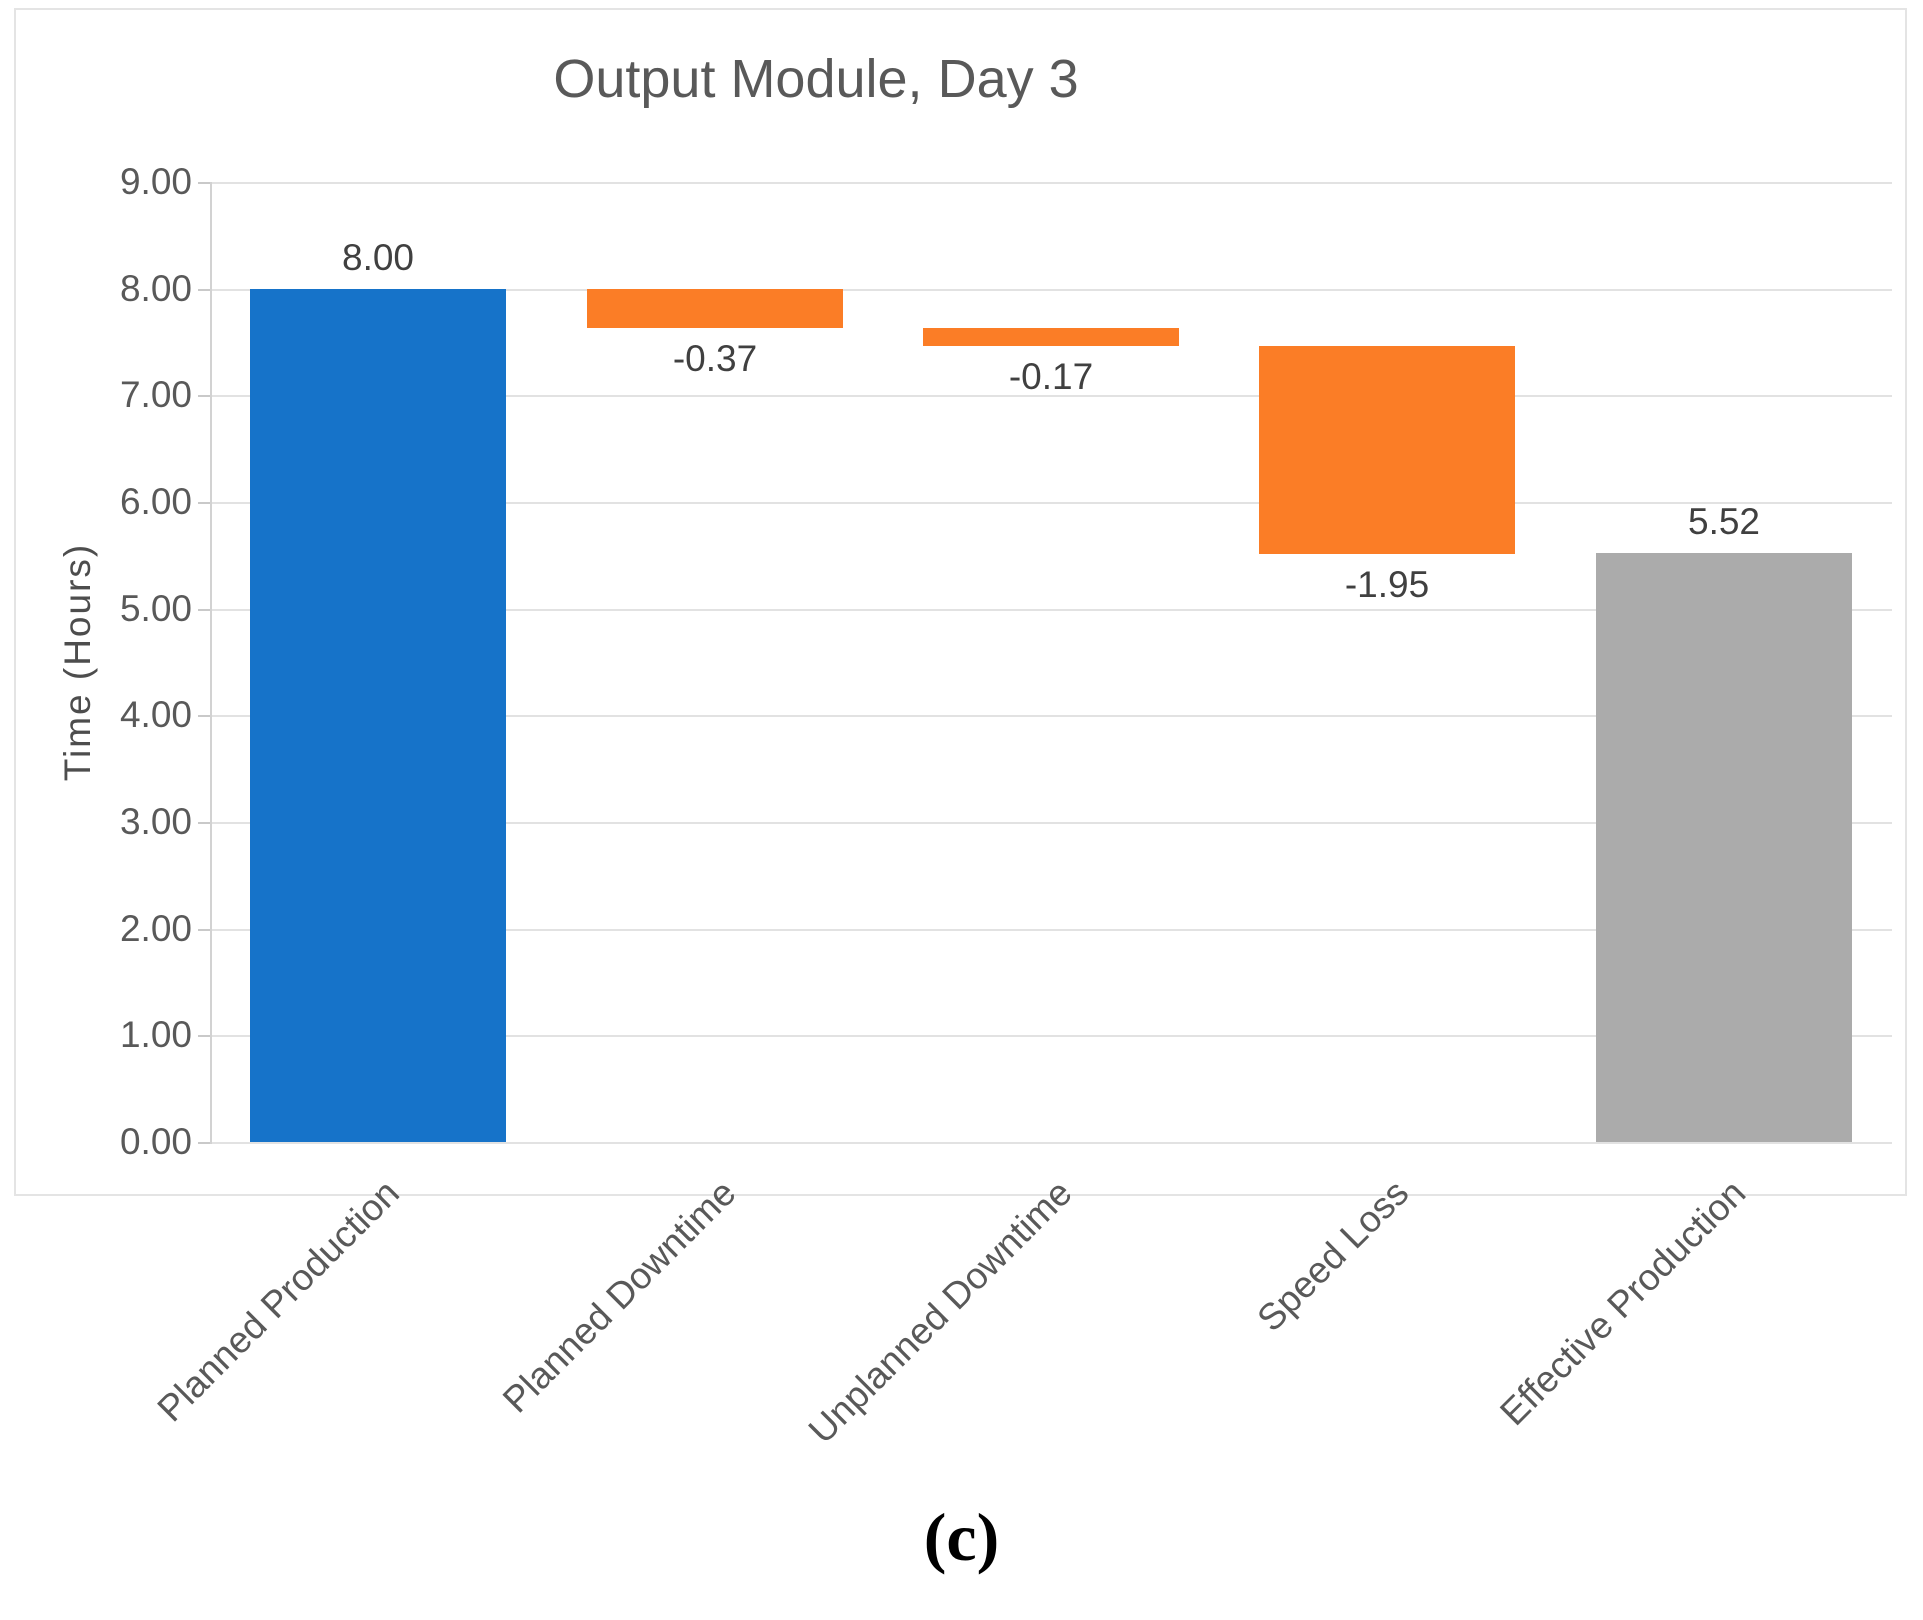  Describe the element at coordinates (1332, 1256) in the screenshot. I see `x-category-label-speed-loss: Speed Loss` at that location.